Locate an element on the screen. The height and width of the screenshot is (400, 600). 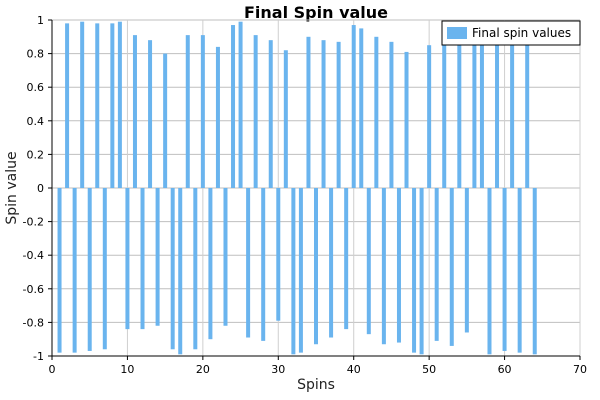
y-tick-label: 0.4 is located at coordinates (36, 121).